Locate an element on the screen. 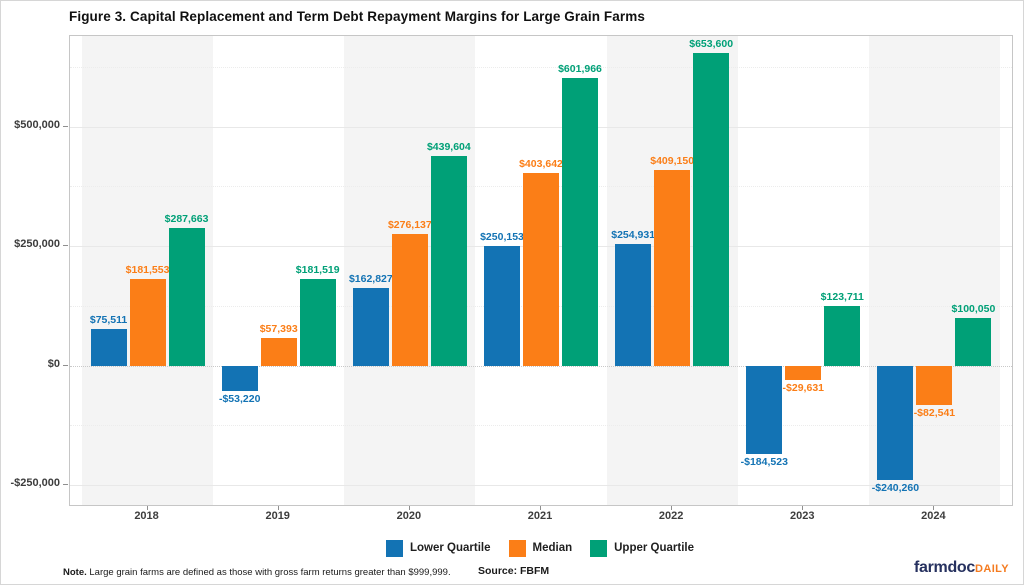 This screenshot has height=585, width=1024. bar-value-label: $75,511 is located at coordinates (108, 320).